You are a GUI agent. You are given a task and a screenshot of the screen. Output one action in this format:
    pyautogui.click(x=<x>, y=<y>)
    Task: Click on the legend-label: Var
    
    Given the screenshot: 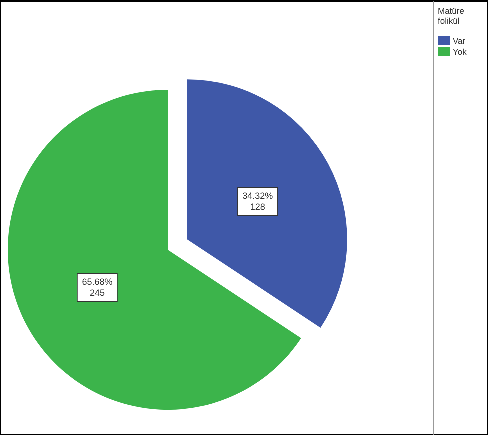 What is the action you would take?
    pyautogui.click(x=459, y=41)
    